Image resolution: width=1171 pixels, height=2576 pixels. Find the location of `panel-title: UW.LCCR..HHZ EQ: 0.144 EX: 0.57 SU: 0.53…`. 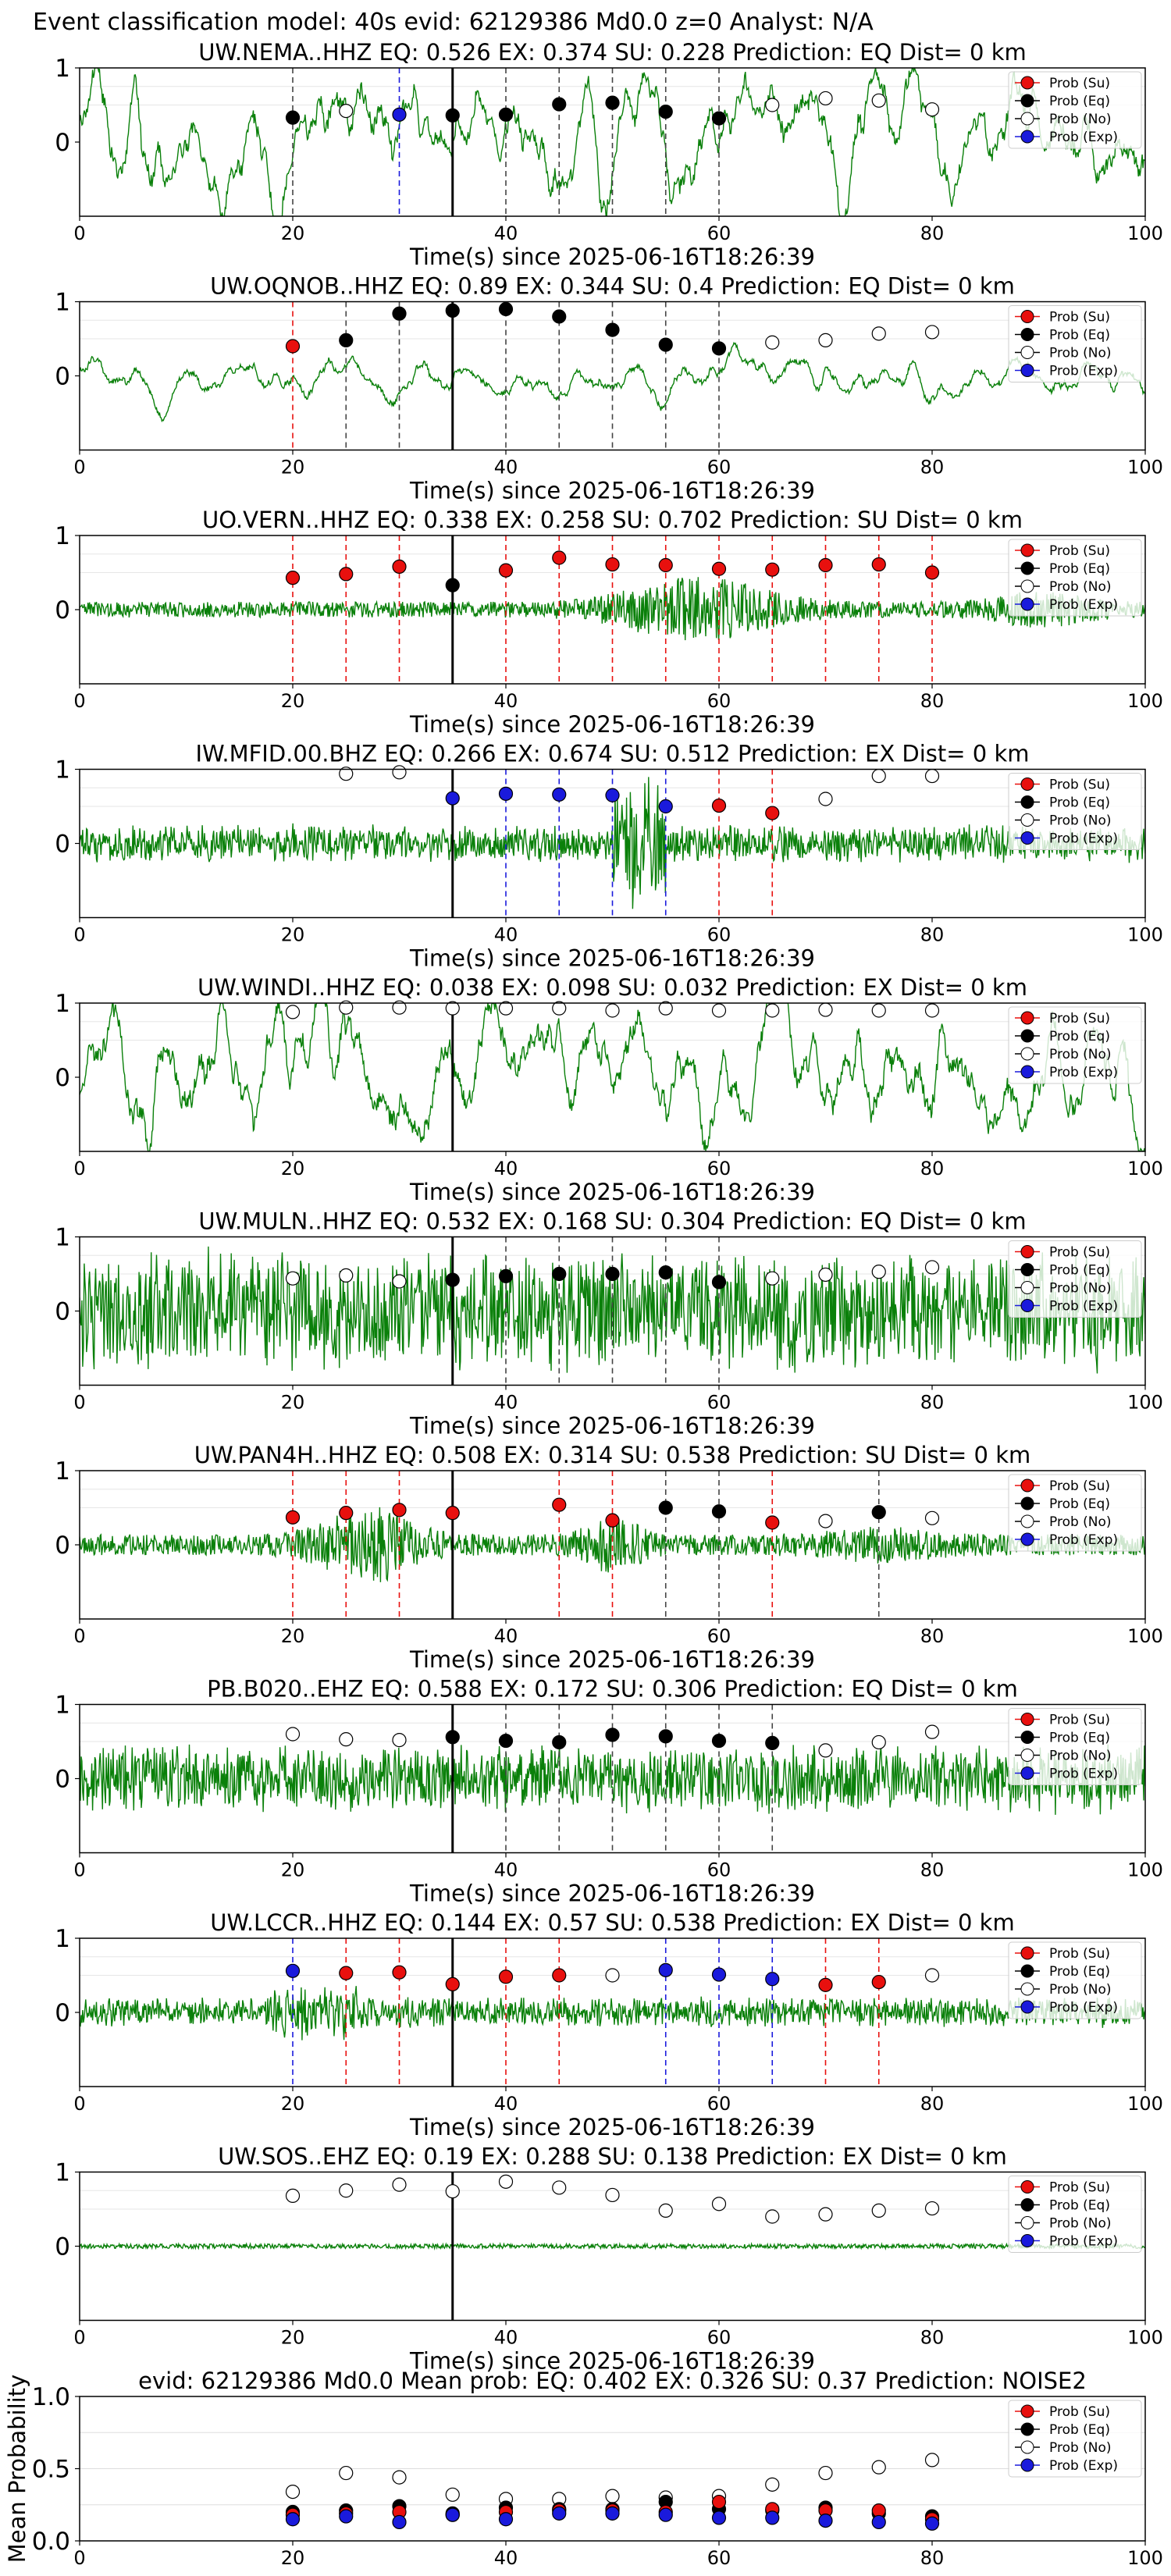

panel-title: UW.LCCR..HHZ EQ: 0.144 EX: 0.57 SU: 0.53… is located at coordinates (612, 1922).